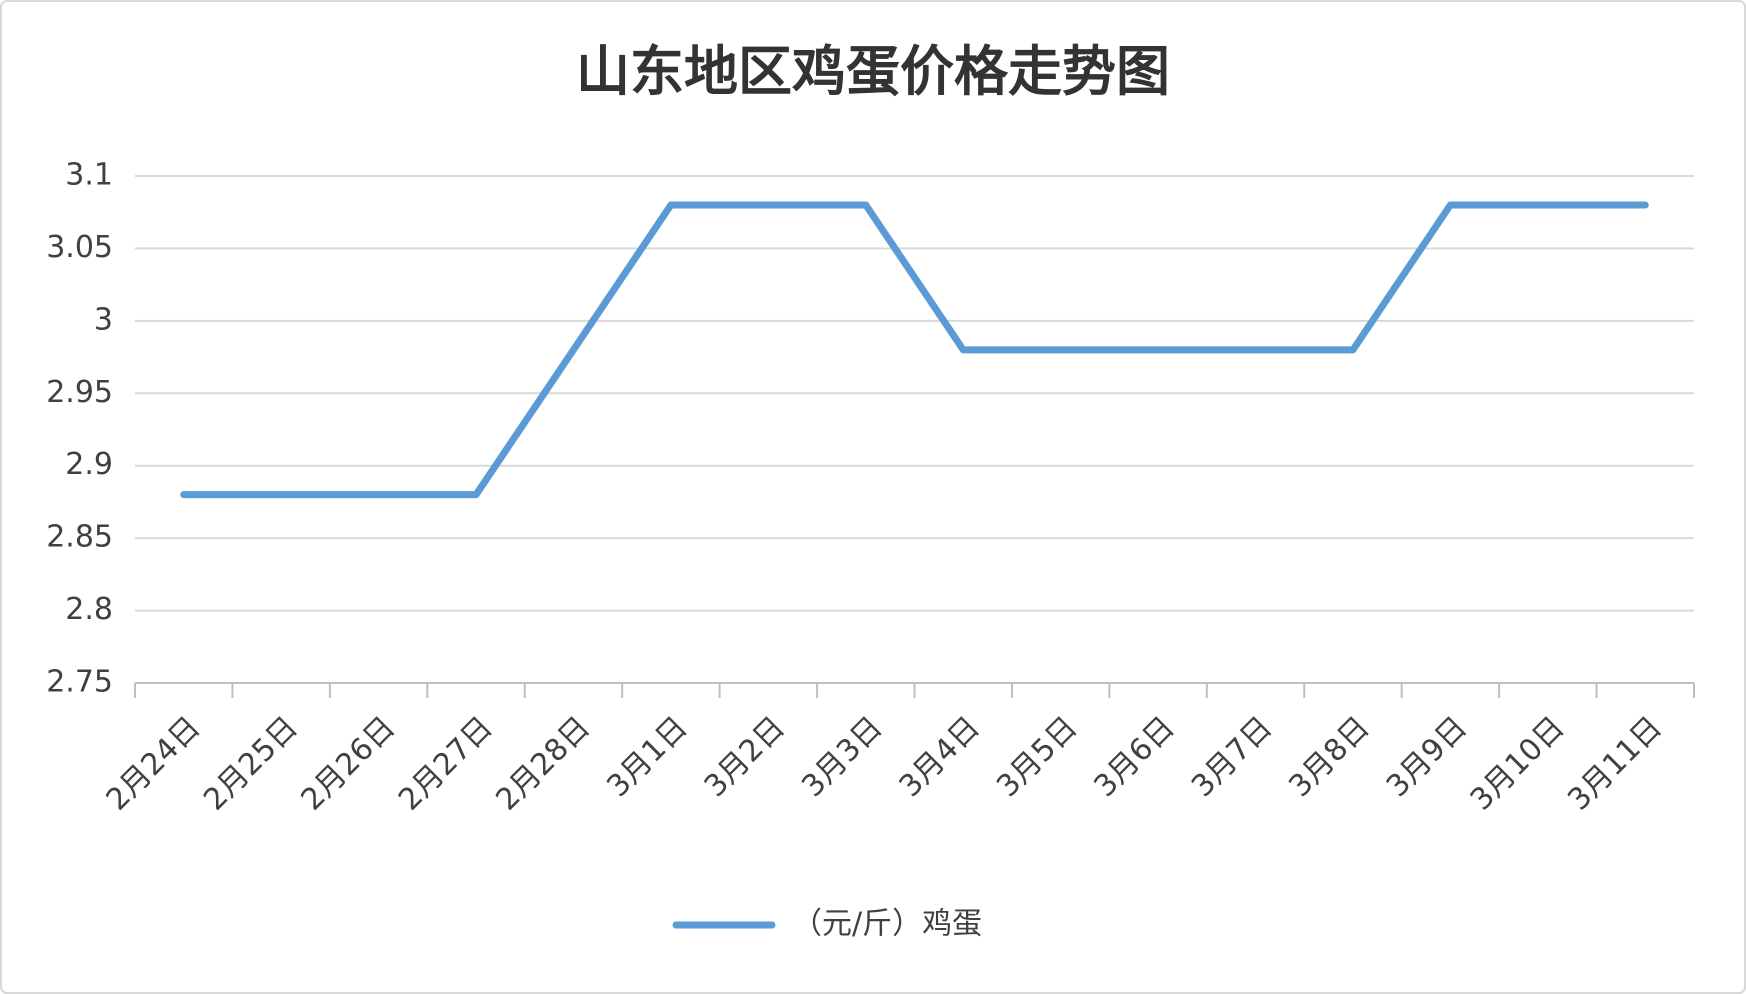  Describe the element at coordinates (79, 537) in the screenshot. I see `y-tick-label: 2.85` at that location.